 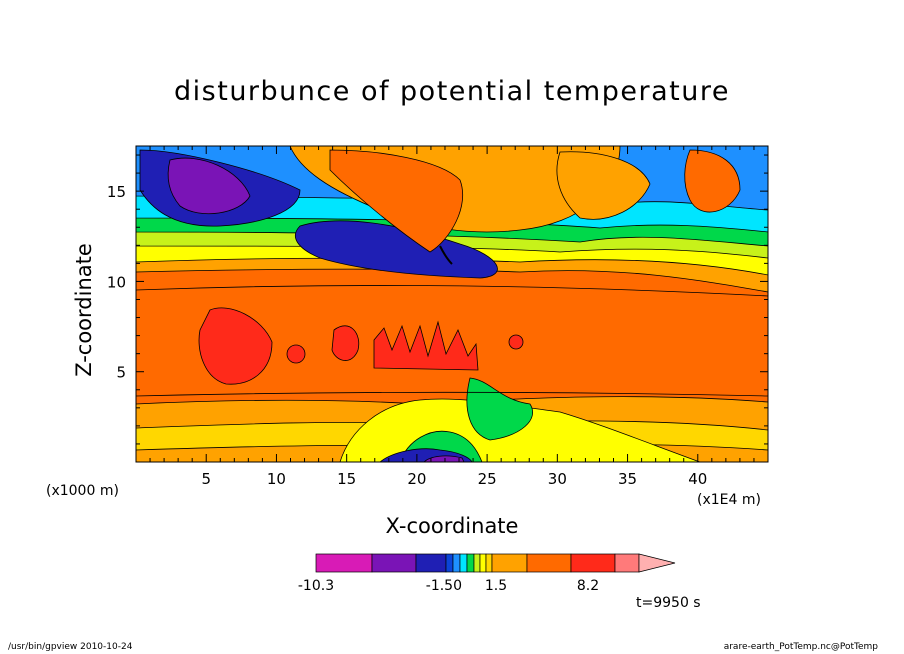 I want to click on x-tick-label: 10, so click(x=276, y=479).